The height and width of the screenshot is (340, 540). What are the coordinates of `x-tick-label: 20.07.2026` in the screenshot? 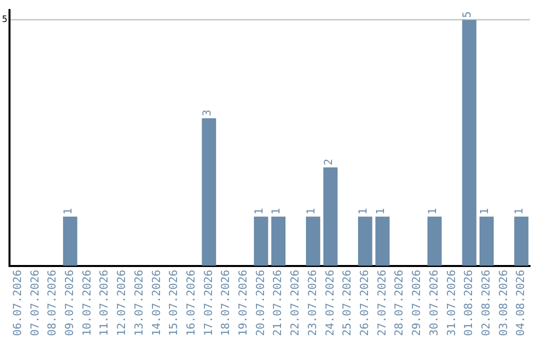 It's located at (260, 303).